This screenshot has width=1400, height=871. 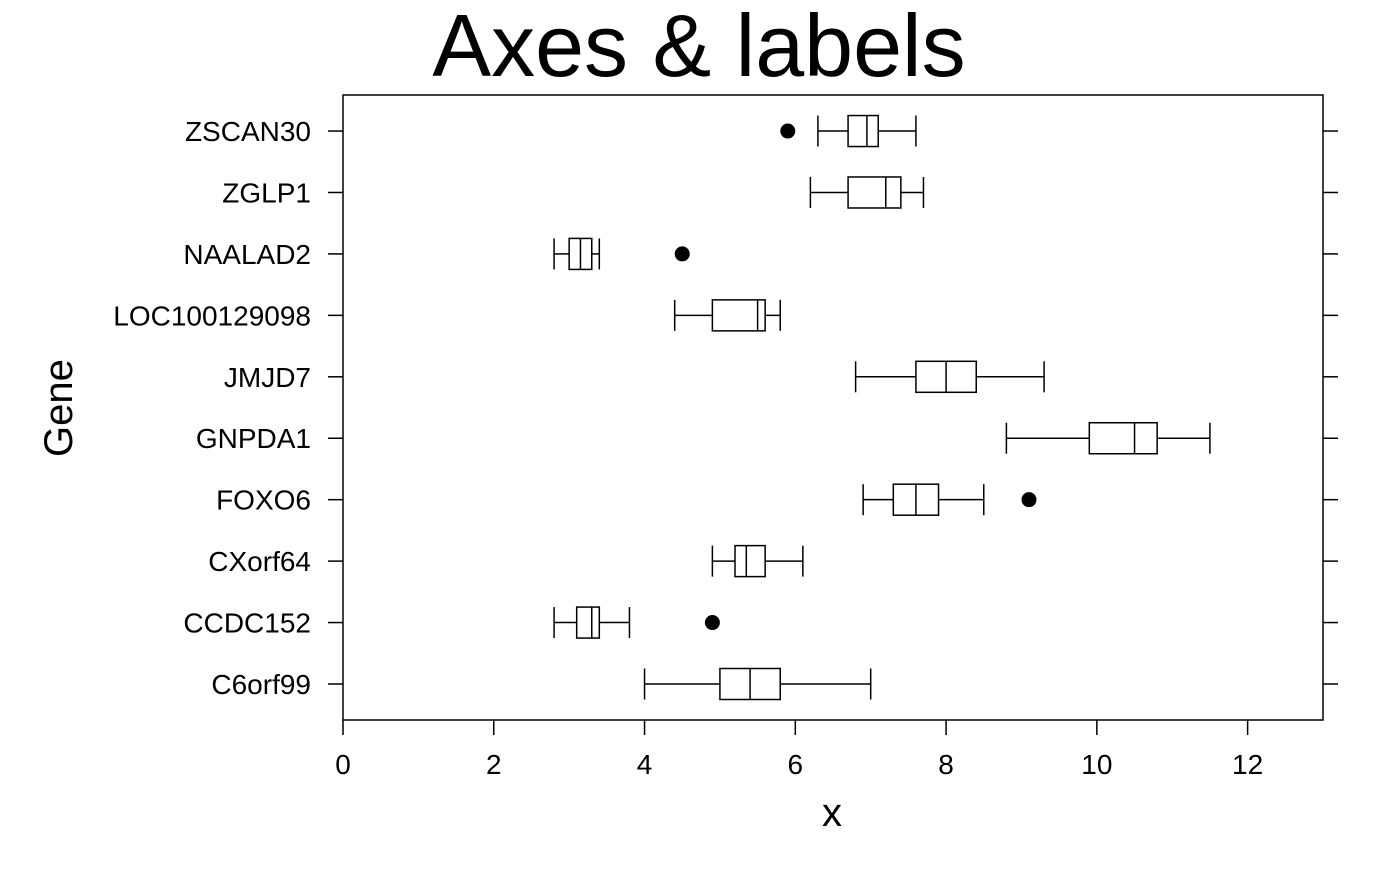 What do you see at coordinates (212, 315) in the screenshot?
I see `y-tick-label: LOC100129098` at bounding box center [212, 315].